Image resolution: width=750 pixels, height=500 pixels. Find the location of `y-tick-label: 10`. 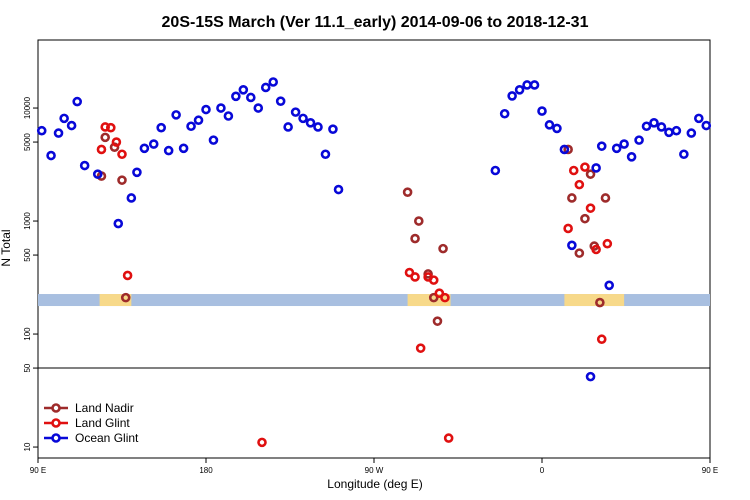

y-tick-label: 10 is located at coordinates (27, 446).